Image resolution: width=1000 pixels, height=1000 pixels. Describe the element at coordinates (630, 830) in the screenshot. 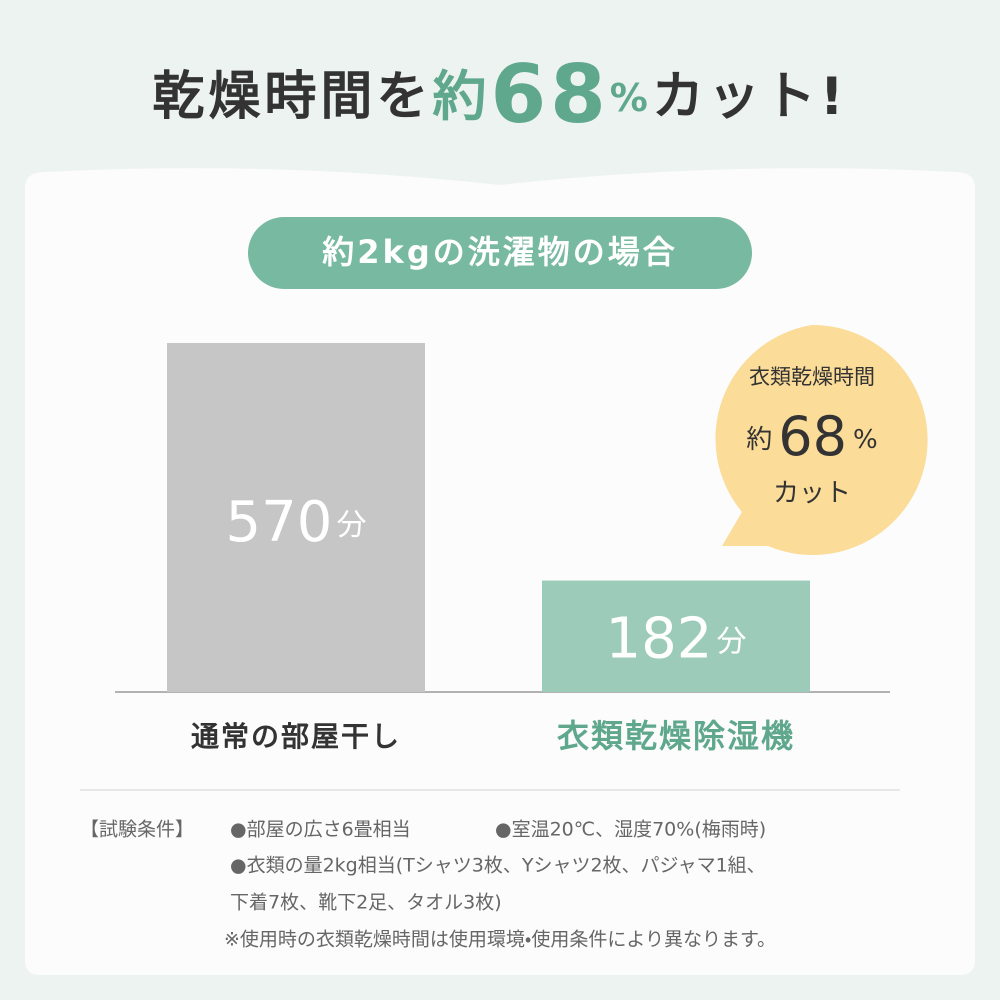

I see `notes-line: ●室温20℃、湿度70%(梅雨時)` at that location.